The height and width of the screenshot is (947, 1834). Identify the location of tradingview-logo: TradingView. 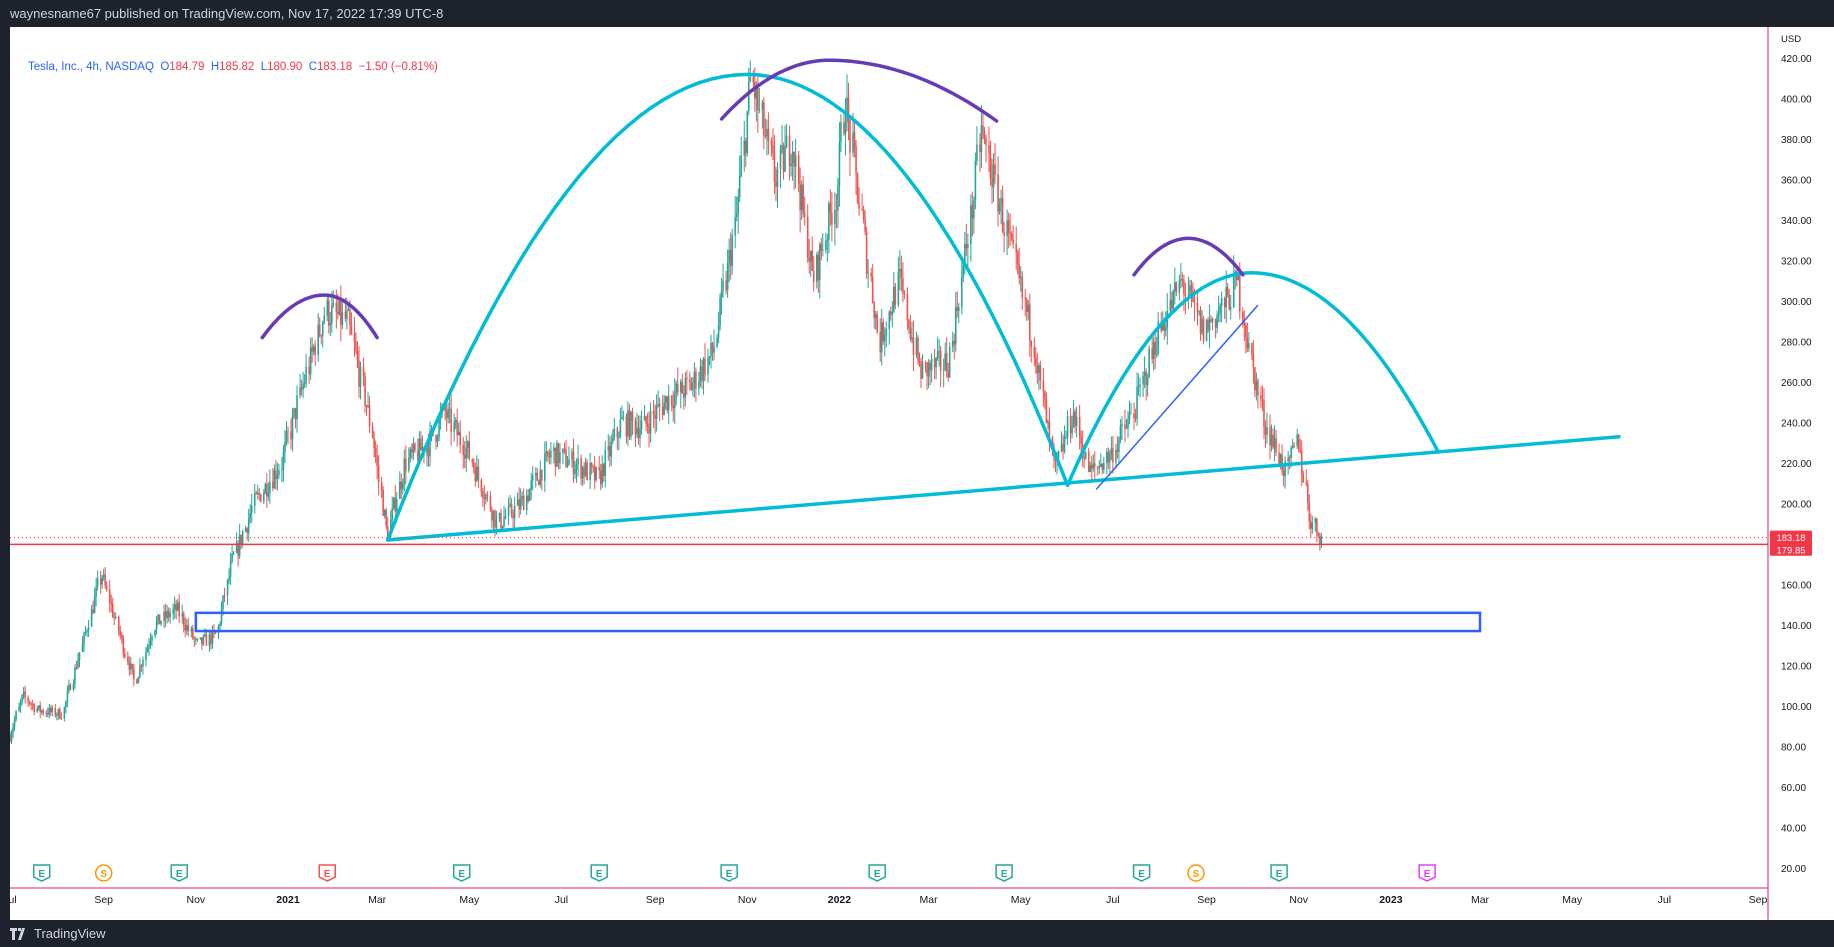
(58, 933).